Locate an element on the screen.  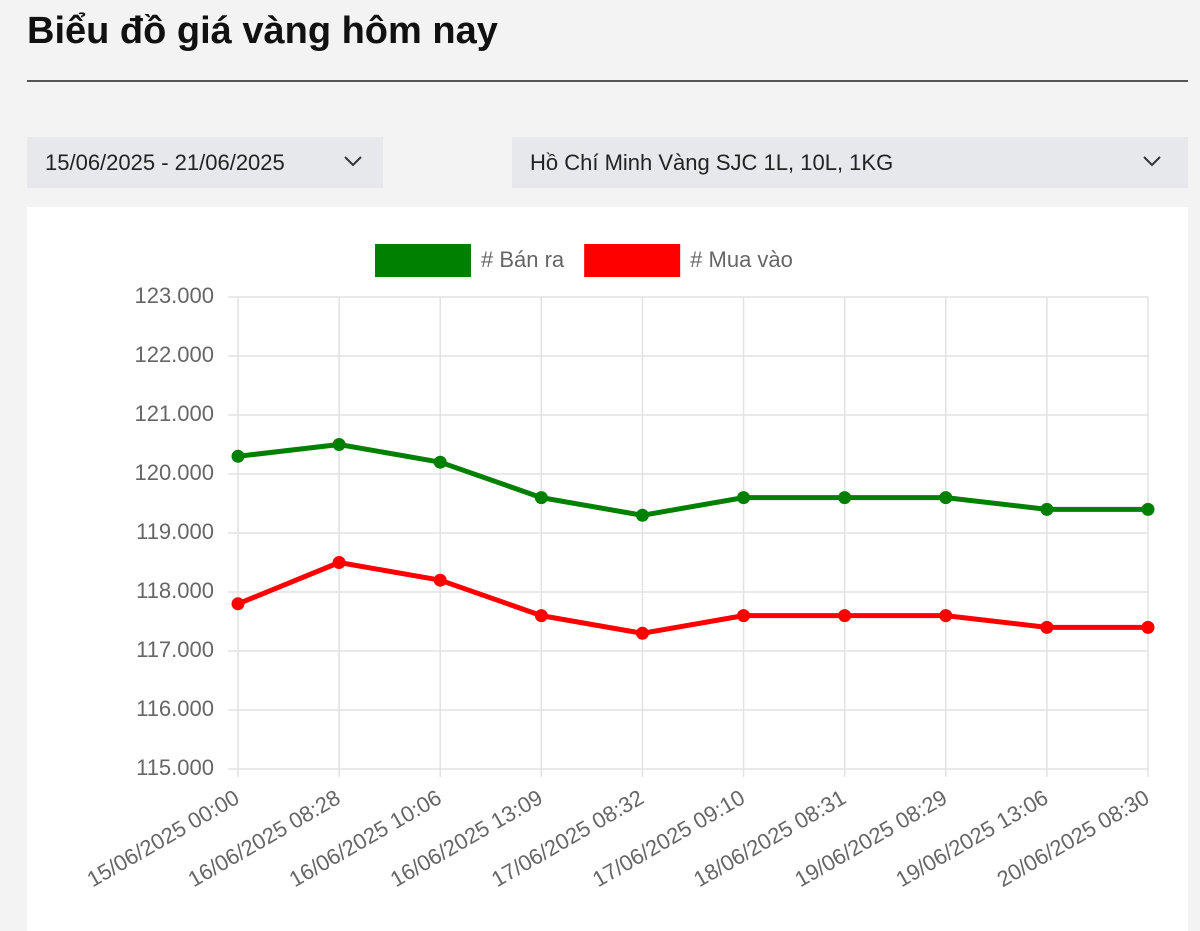
date-range: 15/06/2025 - 21/06/2025 is located at coordinates (165, 162).